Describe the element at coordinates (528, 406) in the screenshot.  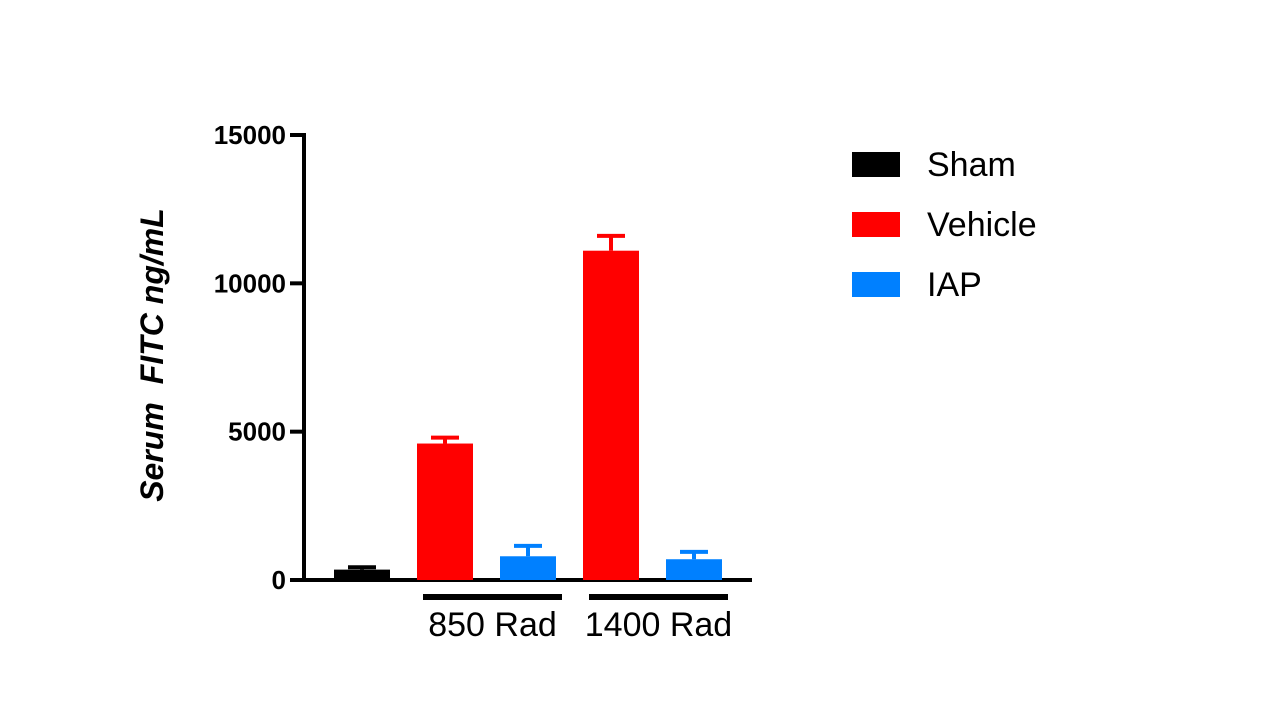
I see `bars` at that location.